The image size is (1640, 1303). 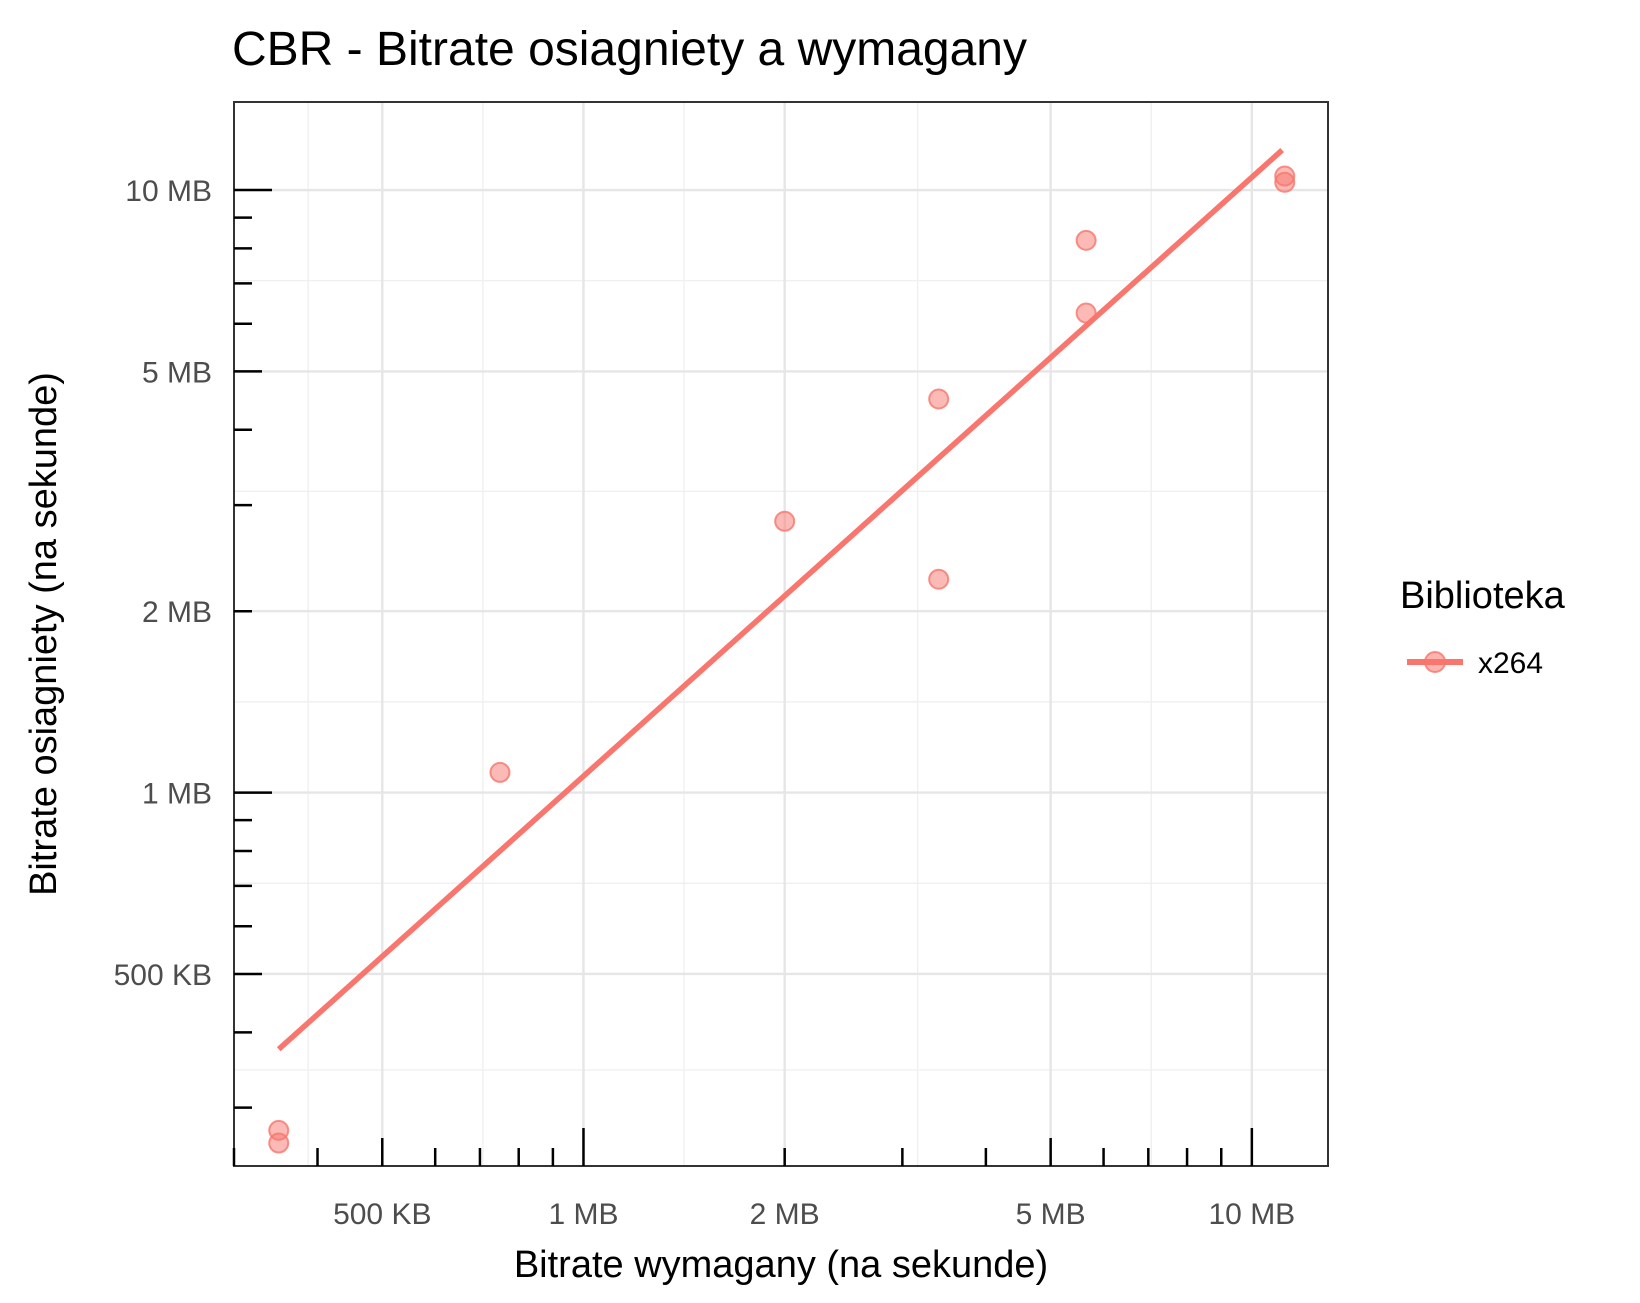 I want to click on x-tick-label: 10 MB, so click(x=1251, y=1214).